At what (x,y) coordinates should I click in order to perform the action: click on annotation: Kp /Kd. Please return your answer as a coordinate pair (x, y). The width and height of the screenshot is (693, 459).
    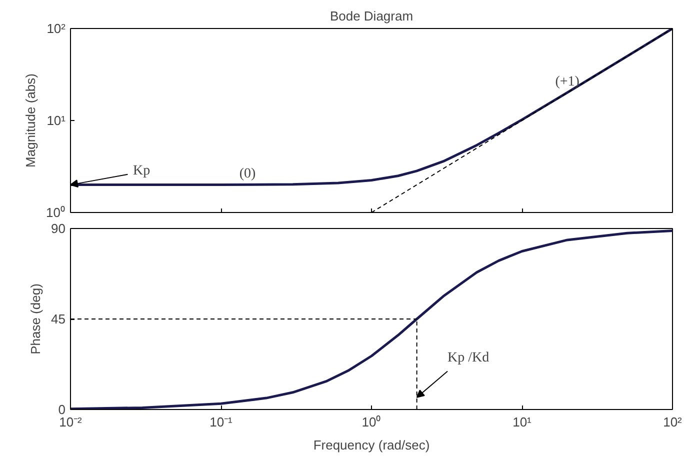
    Looking at the image, I should click on (469, 358).